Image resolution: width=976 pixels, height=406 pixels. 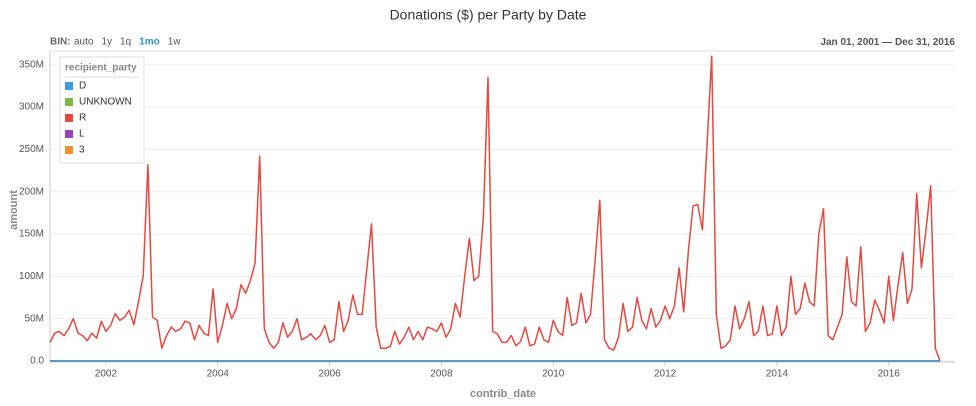 I want to click on bin-option: auto, so click(x=84, y=42).